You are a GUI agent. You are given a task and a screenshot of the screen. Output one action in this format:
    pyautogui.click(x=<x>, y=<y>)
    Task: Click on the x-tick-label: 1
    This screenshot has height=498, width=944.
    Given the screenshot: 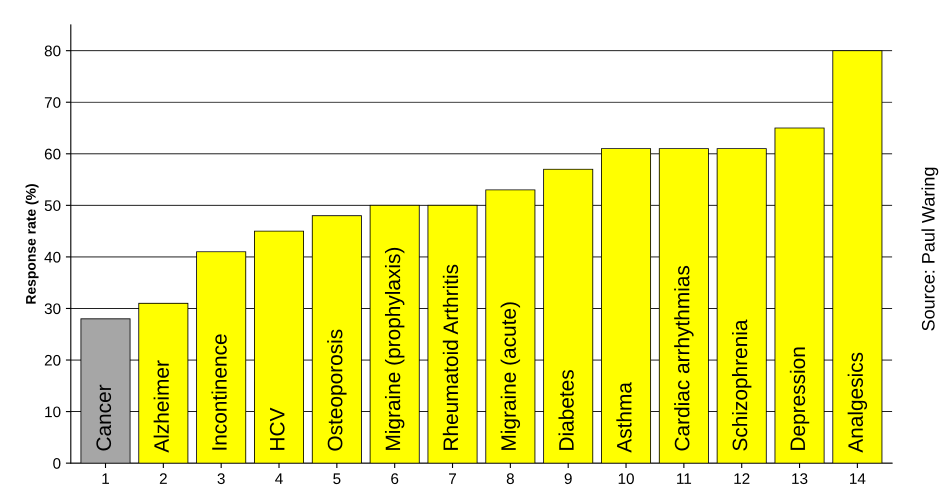 What is the action you would take?
    pyautogui.click(x=106, y=478)
    